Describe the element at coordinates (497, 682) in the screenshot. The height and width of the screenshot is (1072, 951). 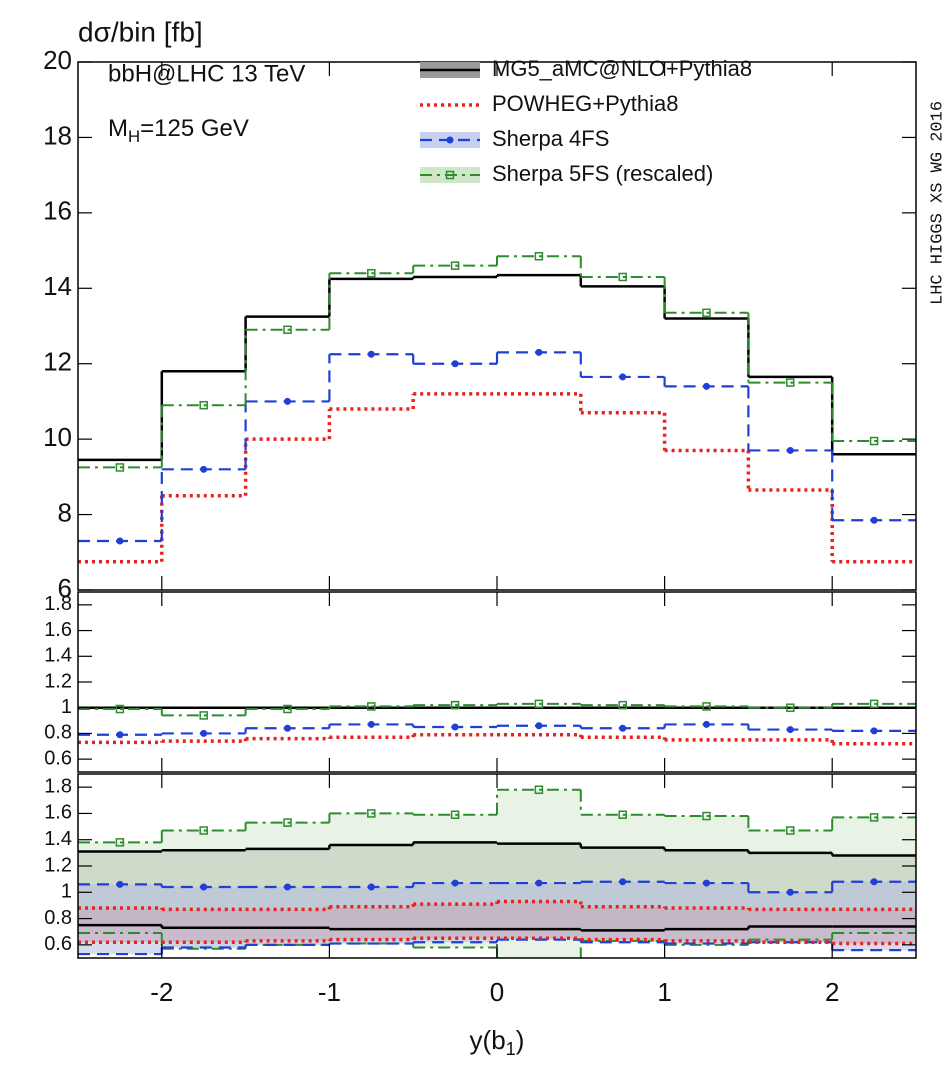
I see `frame` at that location.